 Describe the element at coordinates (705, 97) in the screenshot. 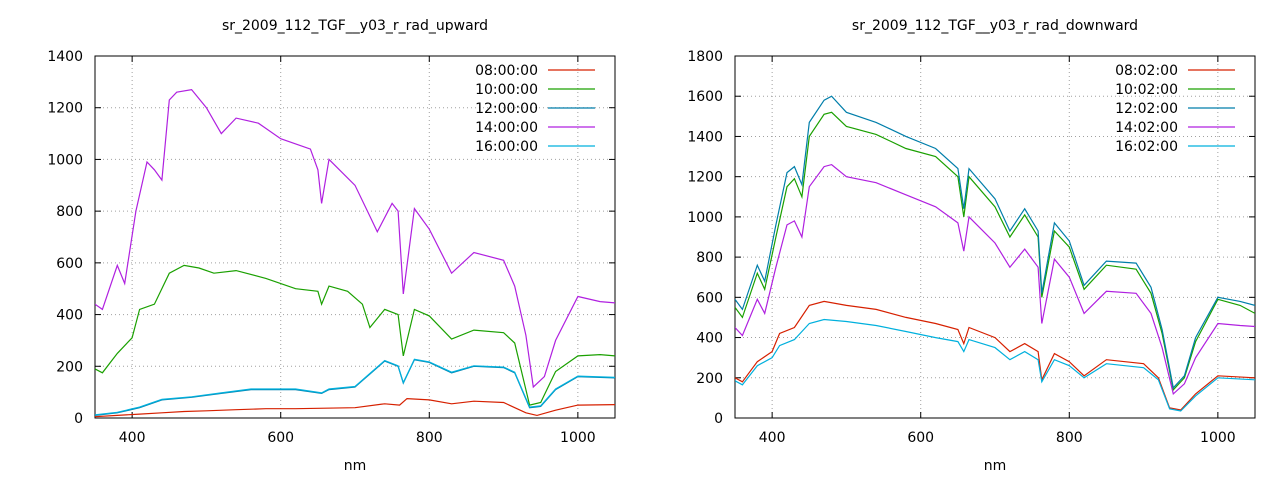

I see `y-tick-label: 1600` at that location.